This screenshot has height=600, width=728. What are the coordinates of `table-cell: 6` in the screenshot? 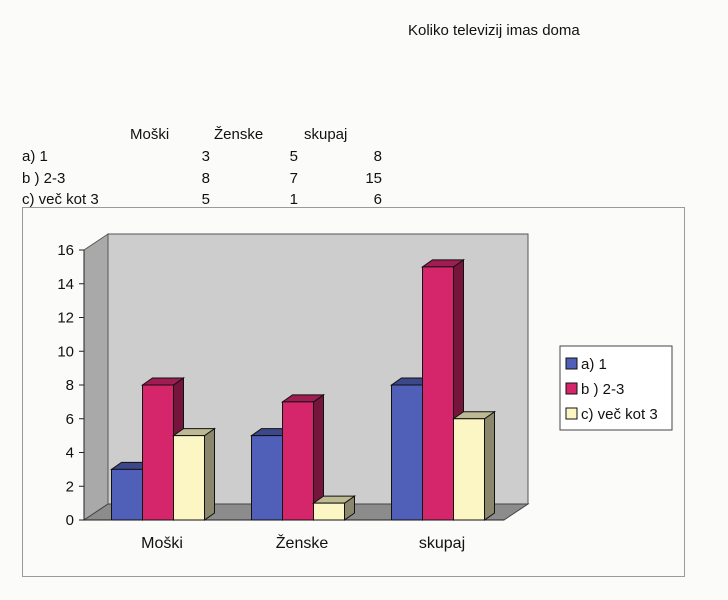 It's located at (377, 199).